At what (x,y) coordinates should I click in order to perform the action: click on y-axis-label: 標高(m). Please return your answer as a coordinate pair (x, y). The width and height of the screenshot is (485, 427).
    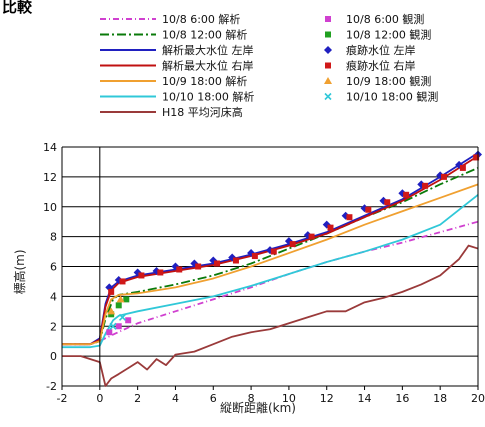
    Looking at the image, I should click on (19, 271).